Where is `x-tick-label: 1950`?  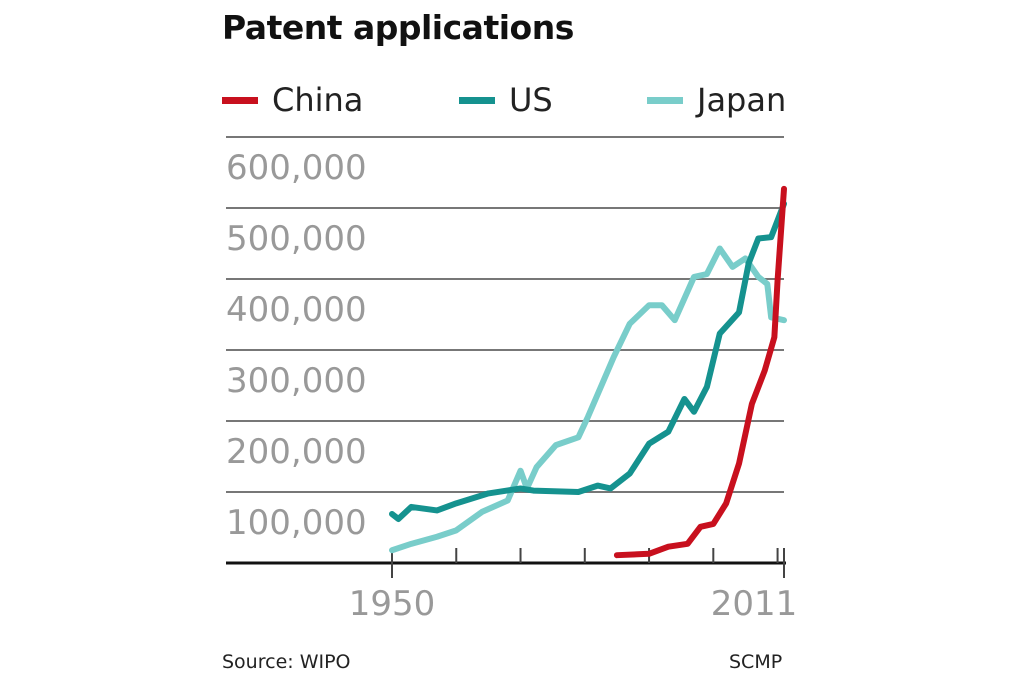 x-tick-label: 1950 is located at coordinates (392, 604).